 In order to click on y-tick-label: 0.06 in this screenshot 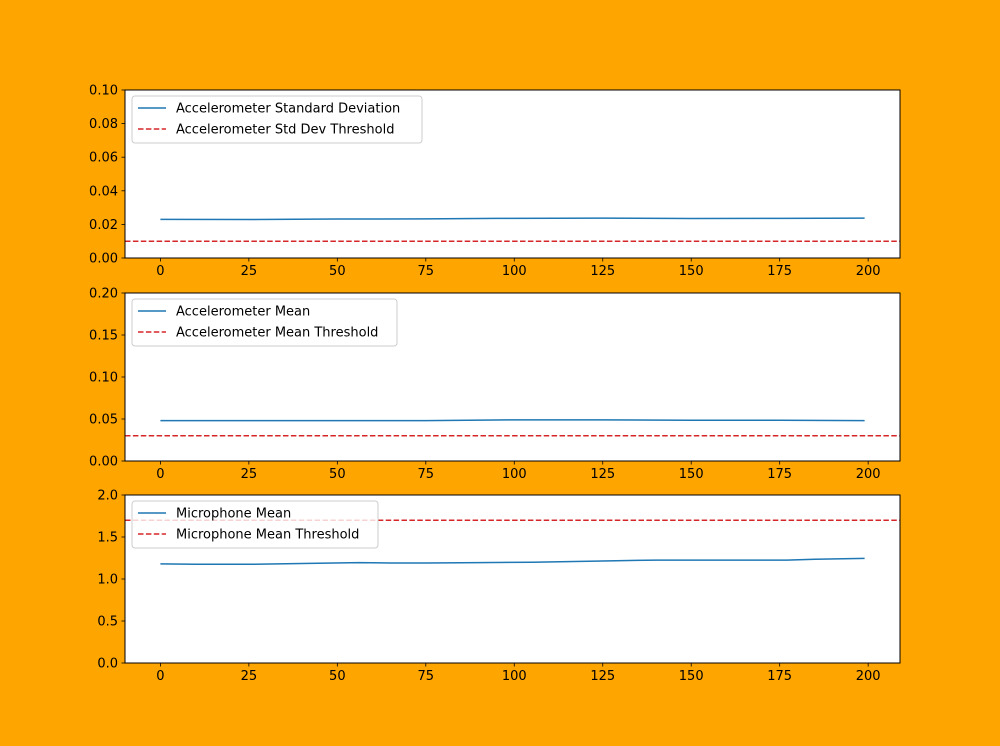, I will do `click(103, 158)`.